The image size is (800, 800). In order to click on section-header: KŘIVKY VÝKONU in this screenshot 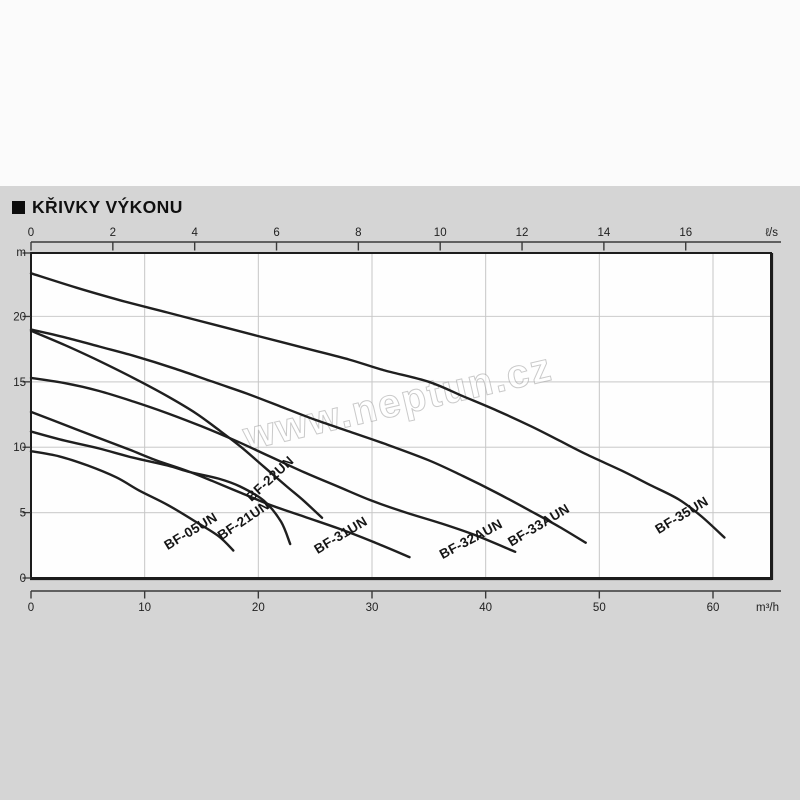, I will do `click(97, 207)`.